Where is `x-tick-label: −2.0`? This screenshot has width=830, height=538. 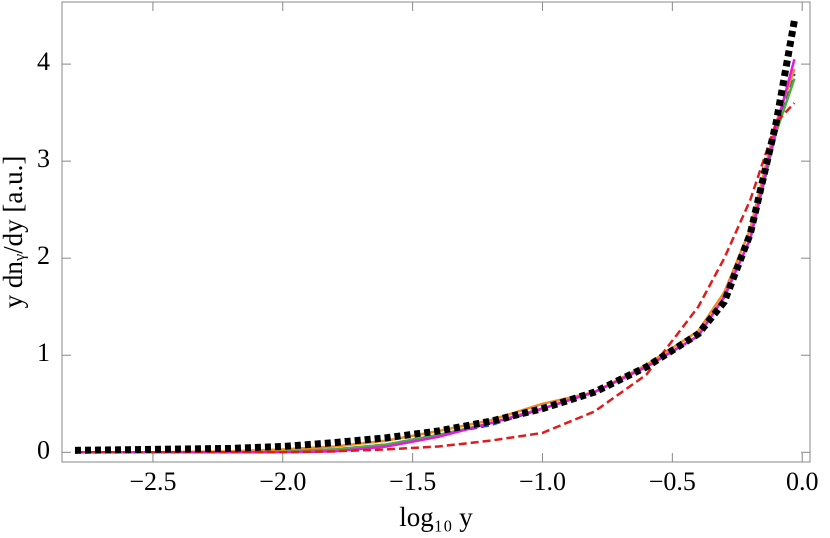
x-tick-label: −2.0 is located at coordinates (282, 481).